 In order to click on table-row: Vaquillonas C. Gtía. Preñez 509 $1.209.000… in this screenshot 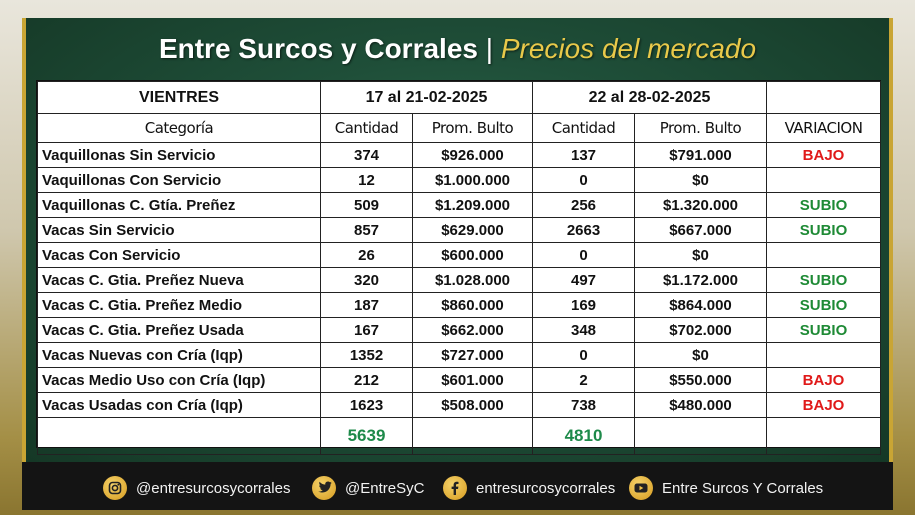, I will do `click(459, 205)`.